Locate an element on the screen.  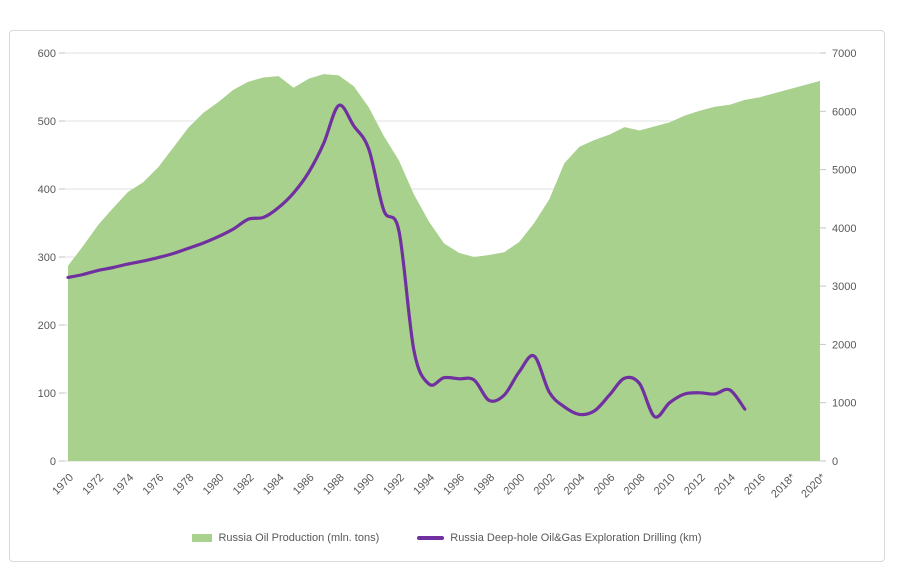
legend-label-oil-production: Russia Oil Production (mln. tons) is located at coordinates (299, 538).